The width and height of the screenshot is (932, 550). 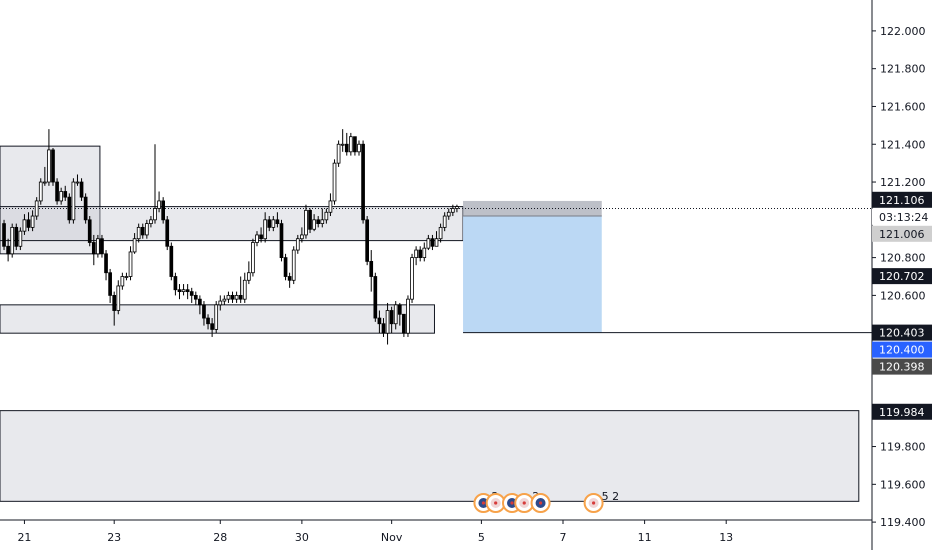 What do you see at coordinates (232, 224) in the screenshot?
I see `resistance-zone` at bounding box center [232, 224].